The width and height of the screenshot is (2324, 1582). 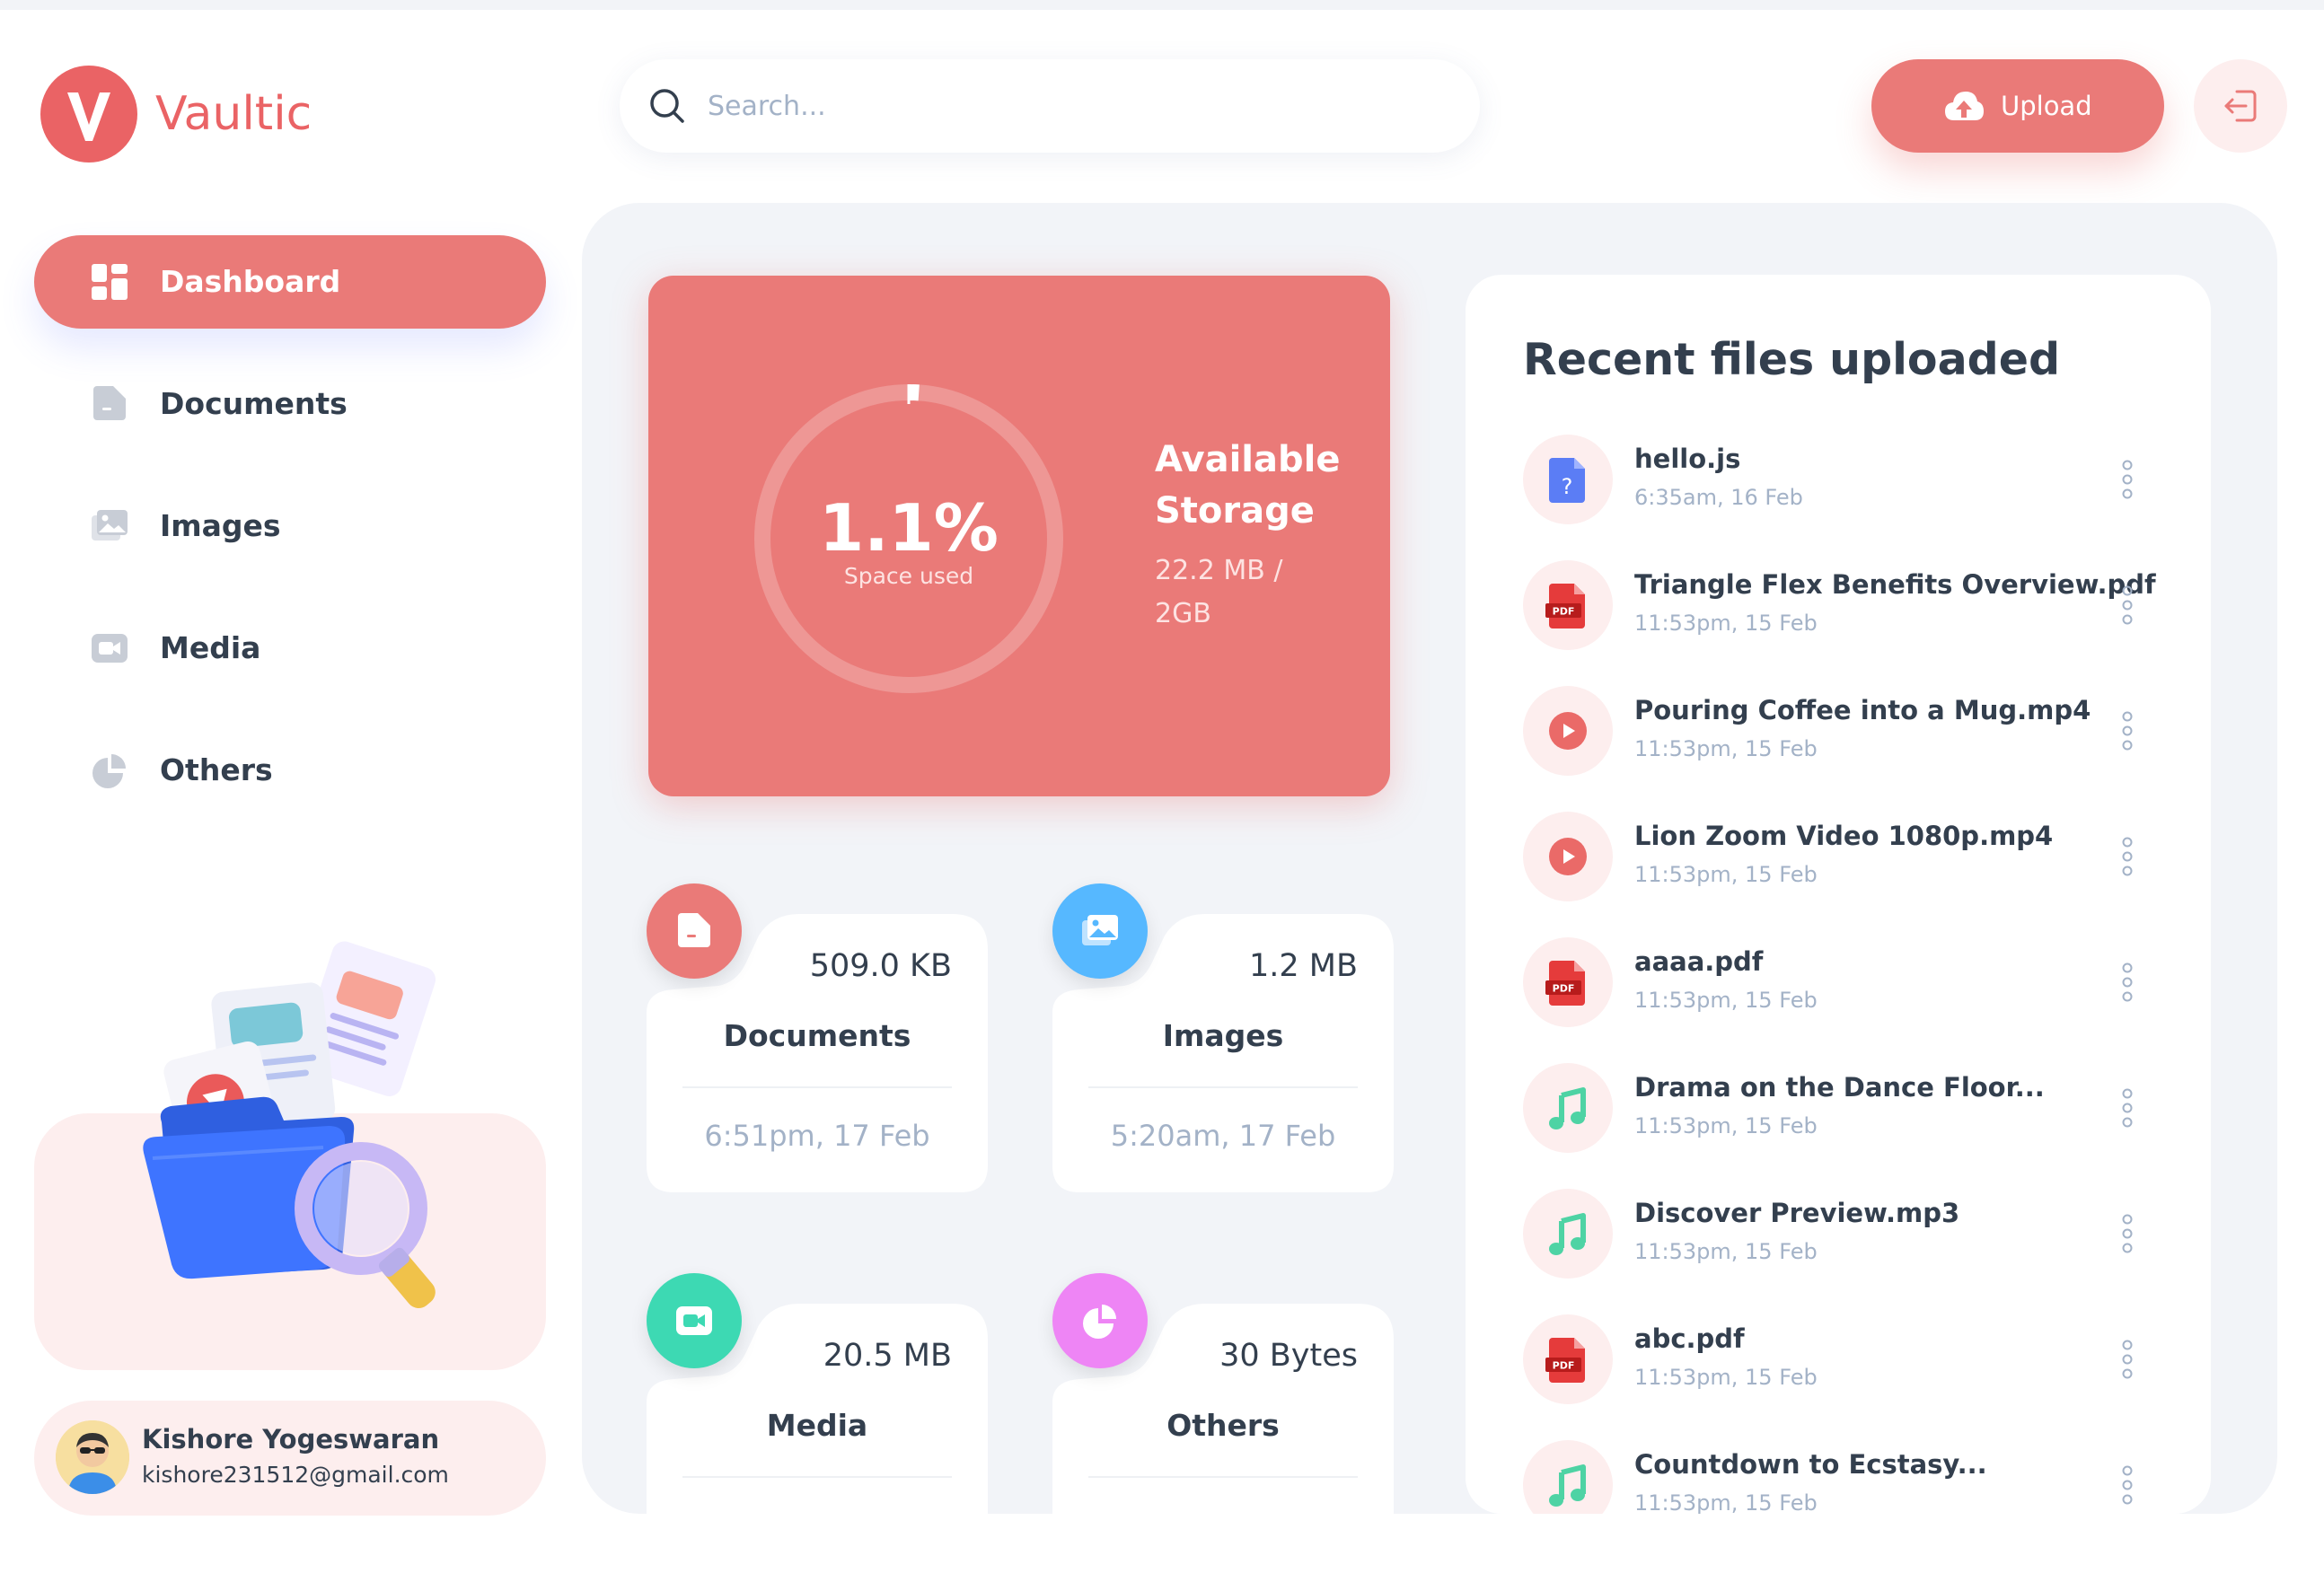 What do you see at coordinates (1690, 1338) in the screenshot?
I see `file-name: abc.pdf` at bounding box center [1690, 1338].